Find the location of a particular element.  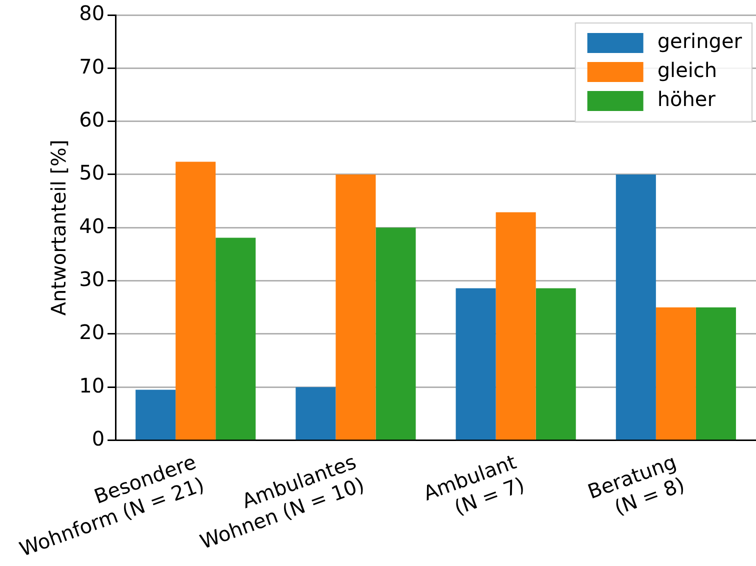

y-tick-label: 70 is located at coordinates (92, 66).